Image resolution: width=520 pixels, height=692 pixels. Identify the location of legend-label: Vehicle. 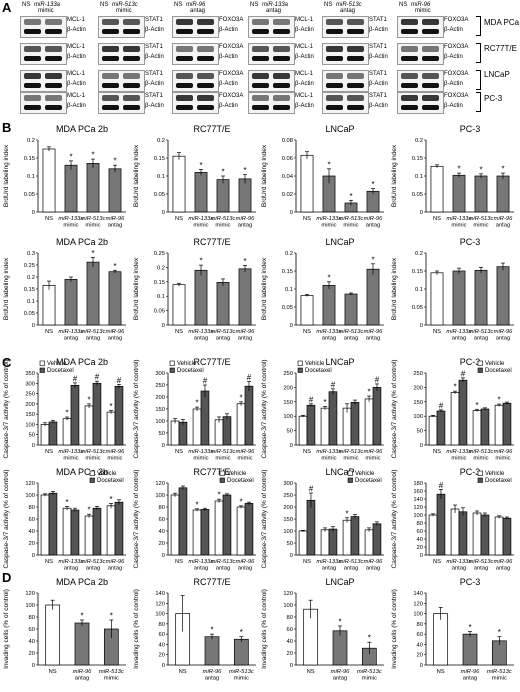
(365, 474).